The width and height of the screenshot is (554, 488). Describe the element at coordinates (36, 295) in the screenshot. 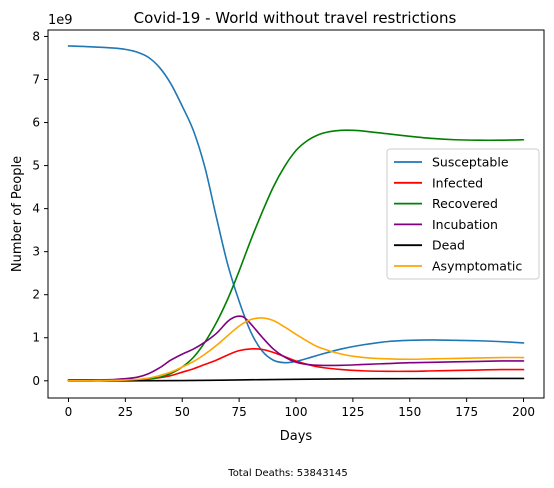

I see `y-tick-label: 2` at that location.